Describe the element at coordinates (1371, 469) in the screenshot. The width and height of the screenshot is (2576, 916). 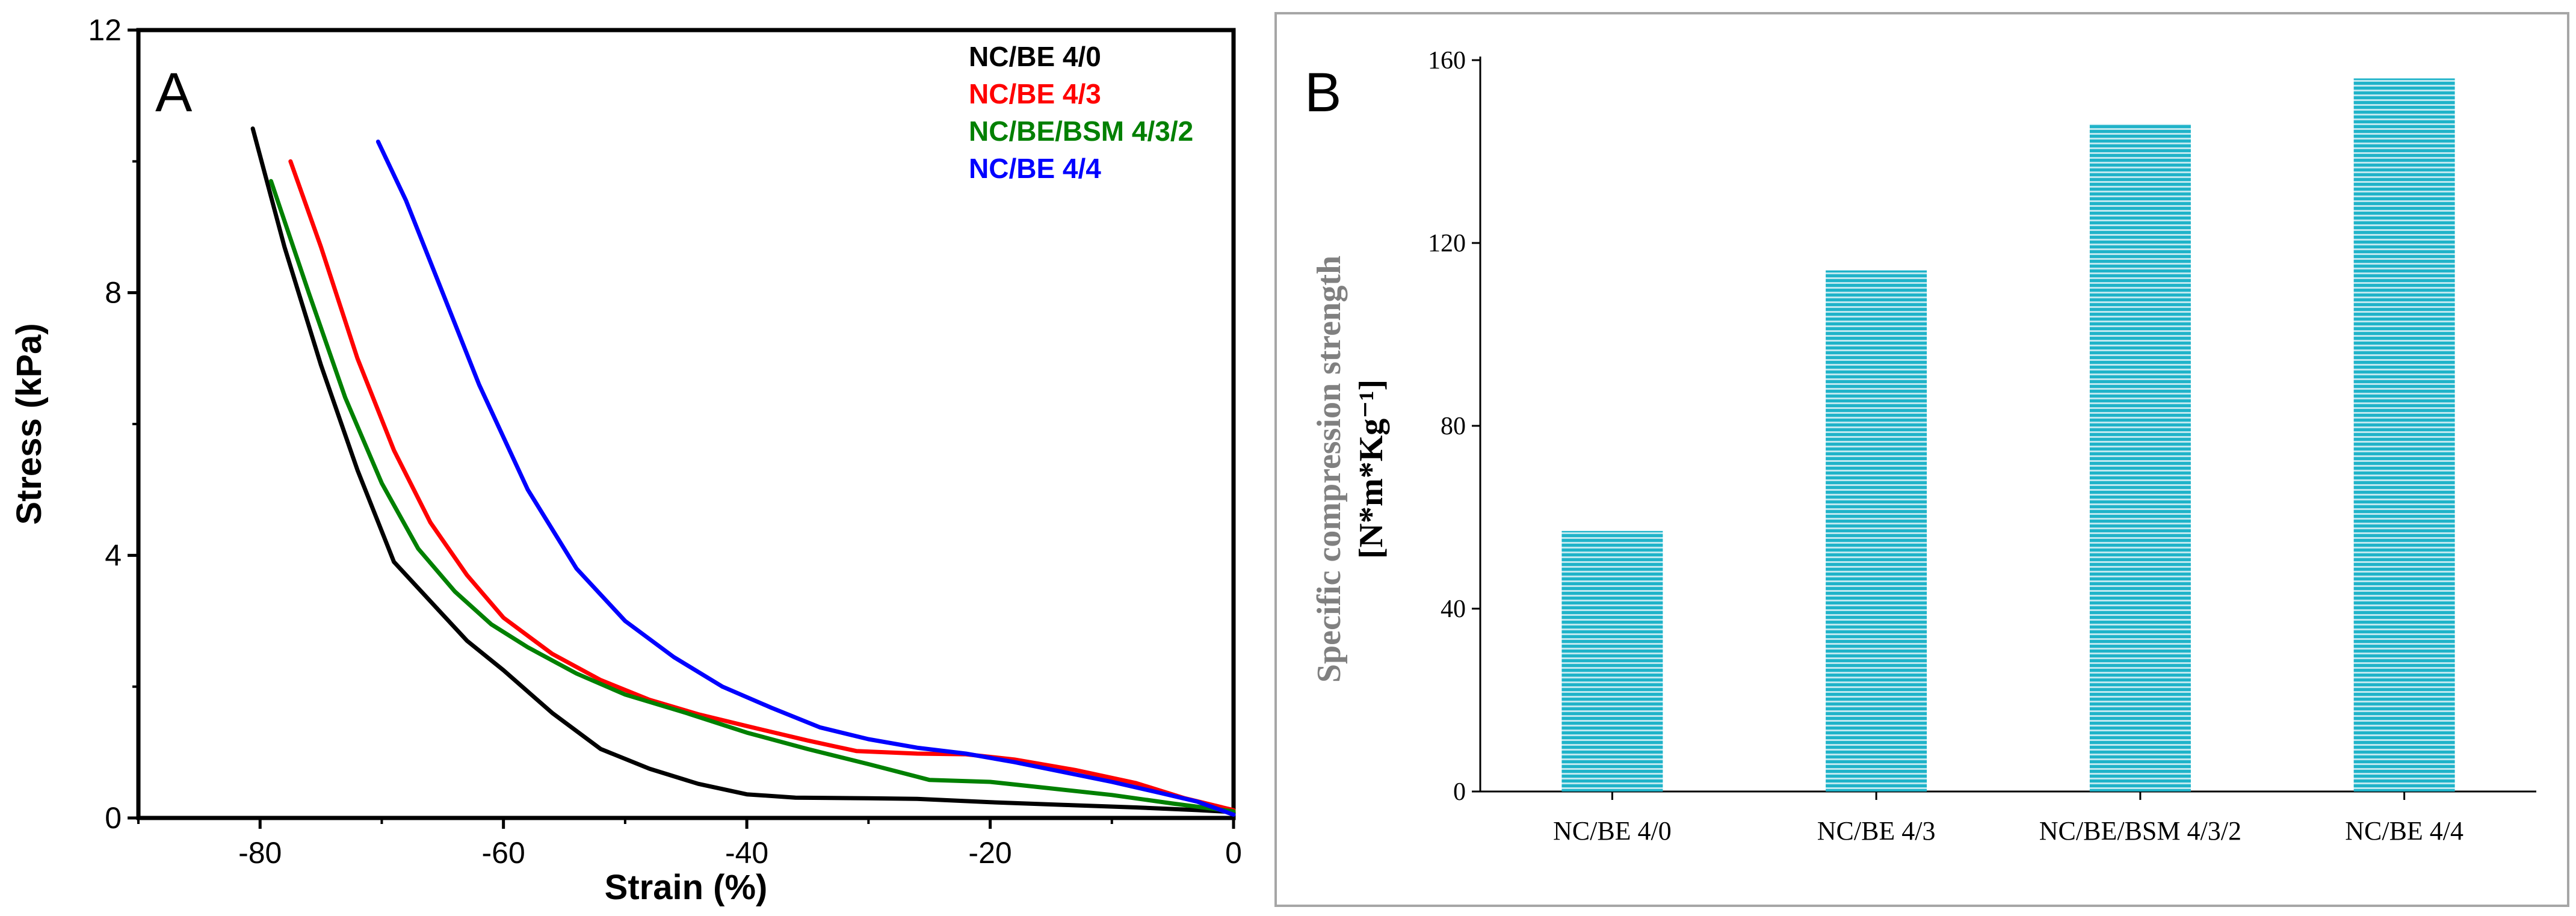
I see `y-axis-label-b-unit: [N*m*Kg⁻¹]` at that location.